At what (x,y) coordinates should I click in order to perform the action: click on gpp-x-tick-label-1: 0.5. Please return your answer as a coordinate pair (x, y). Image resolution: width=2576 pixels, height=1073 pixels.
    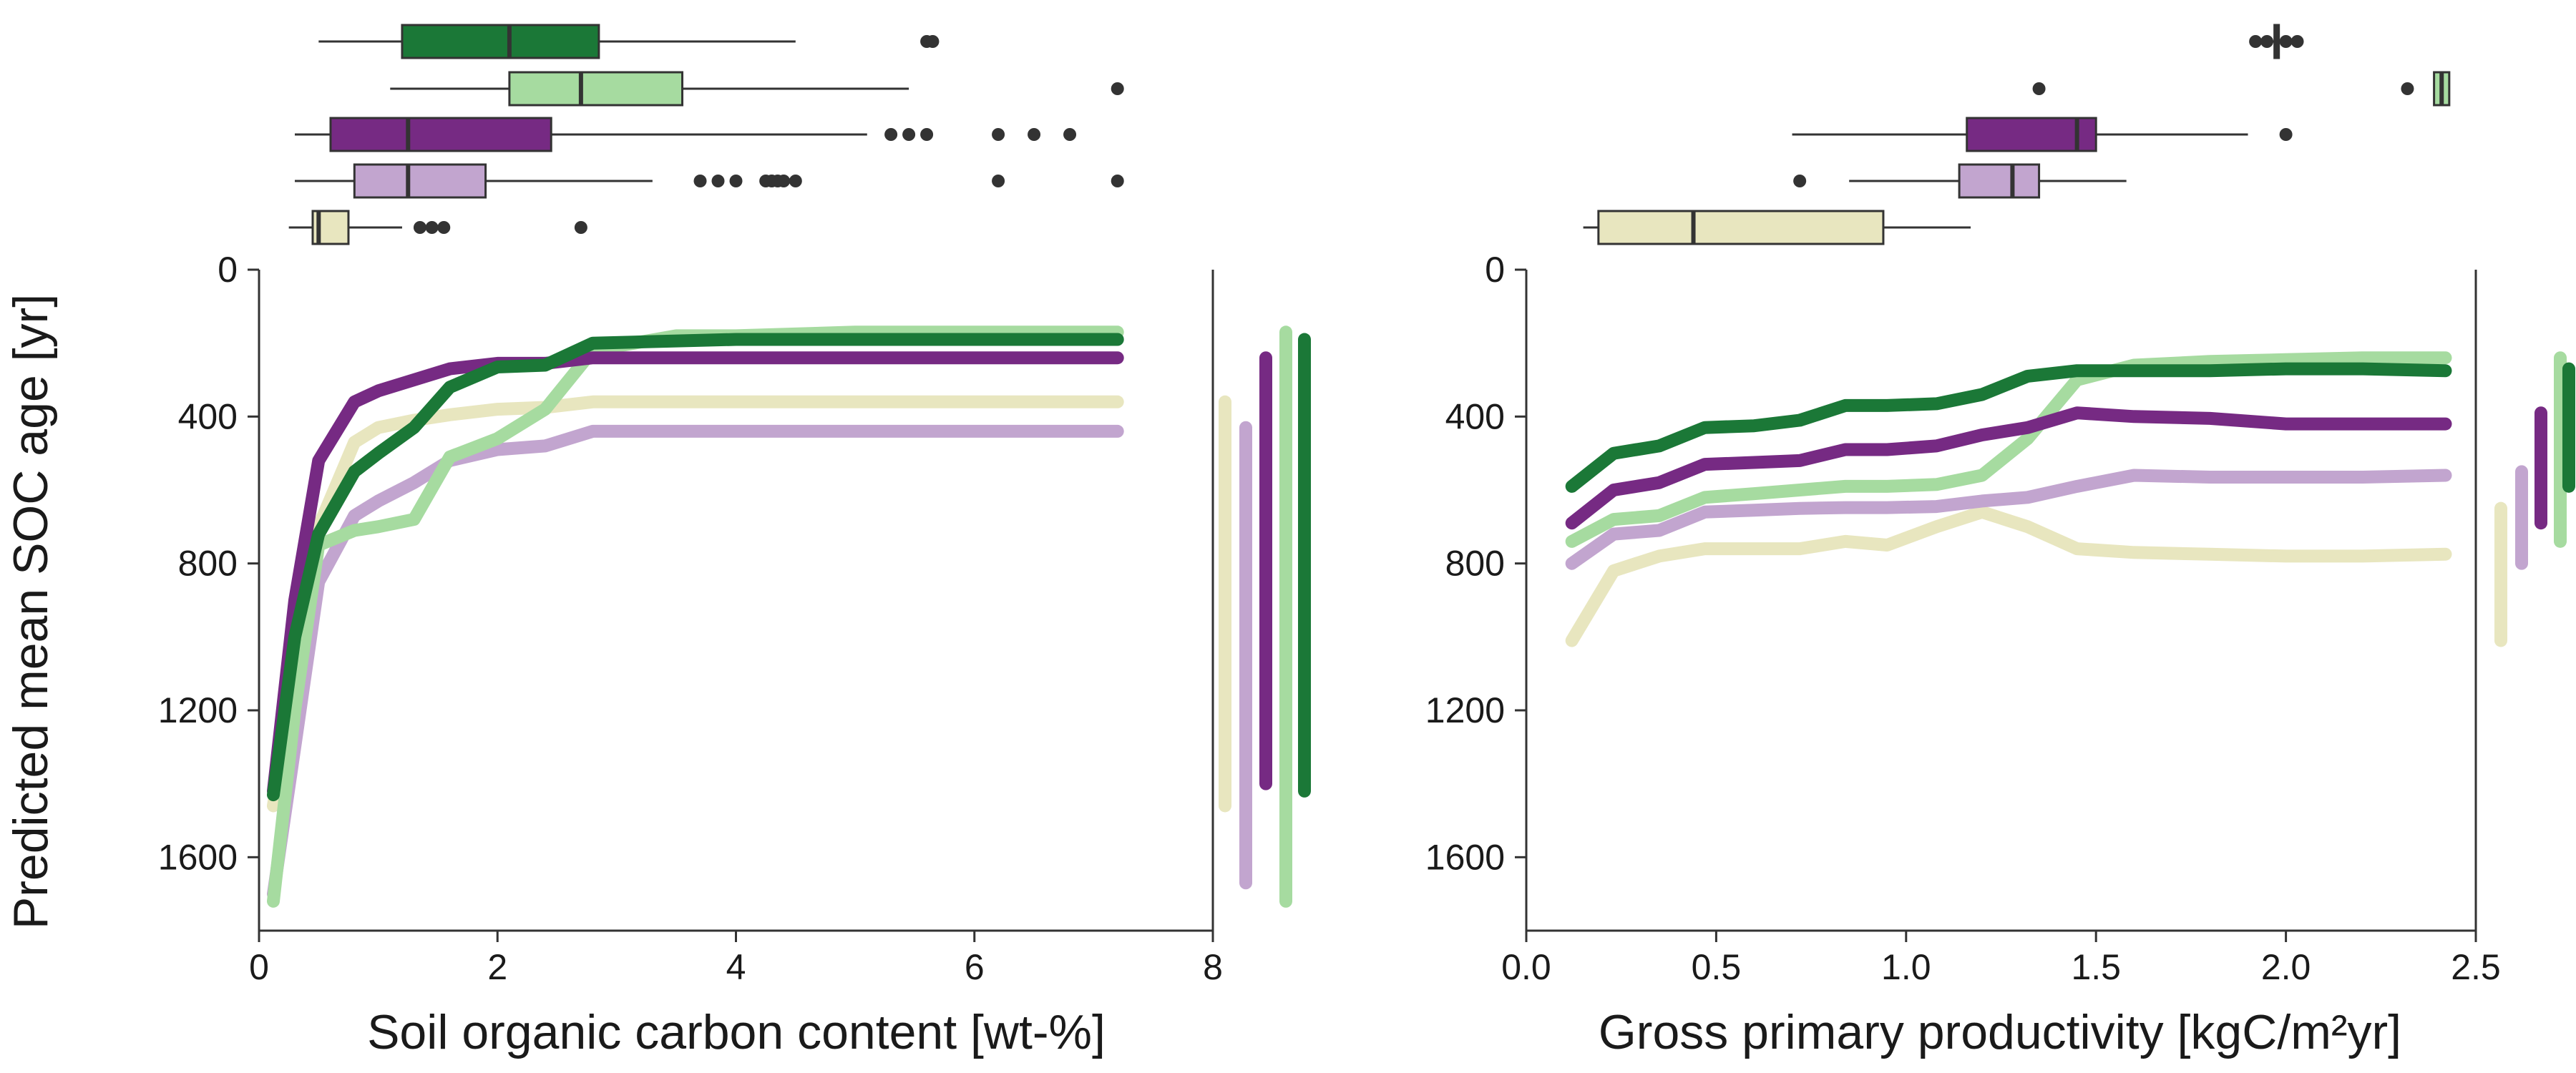
    Looking at the image, I should click on (1717, 967).